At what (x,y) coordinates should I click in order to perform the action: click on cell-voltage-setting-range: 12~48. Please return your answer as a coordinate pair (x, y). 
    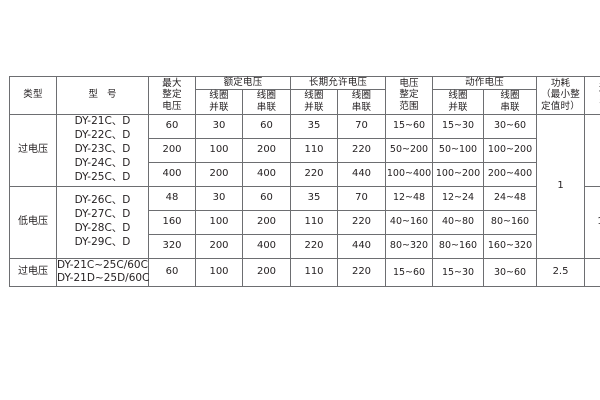
    Looking at the image, I should click on (409, 198).